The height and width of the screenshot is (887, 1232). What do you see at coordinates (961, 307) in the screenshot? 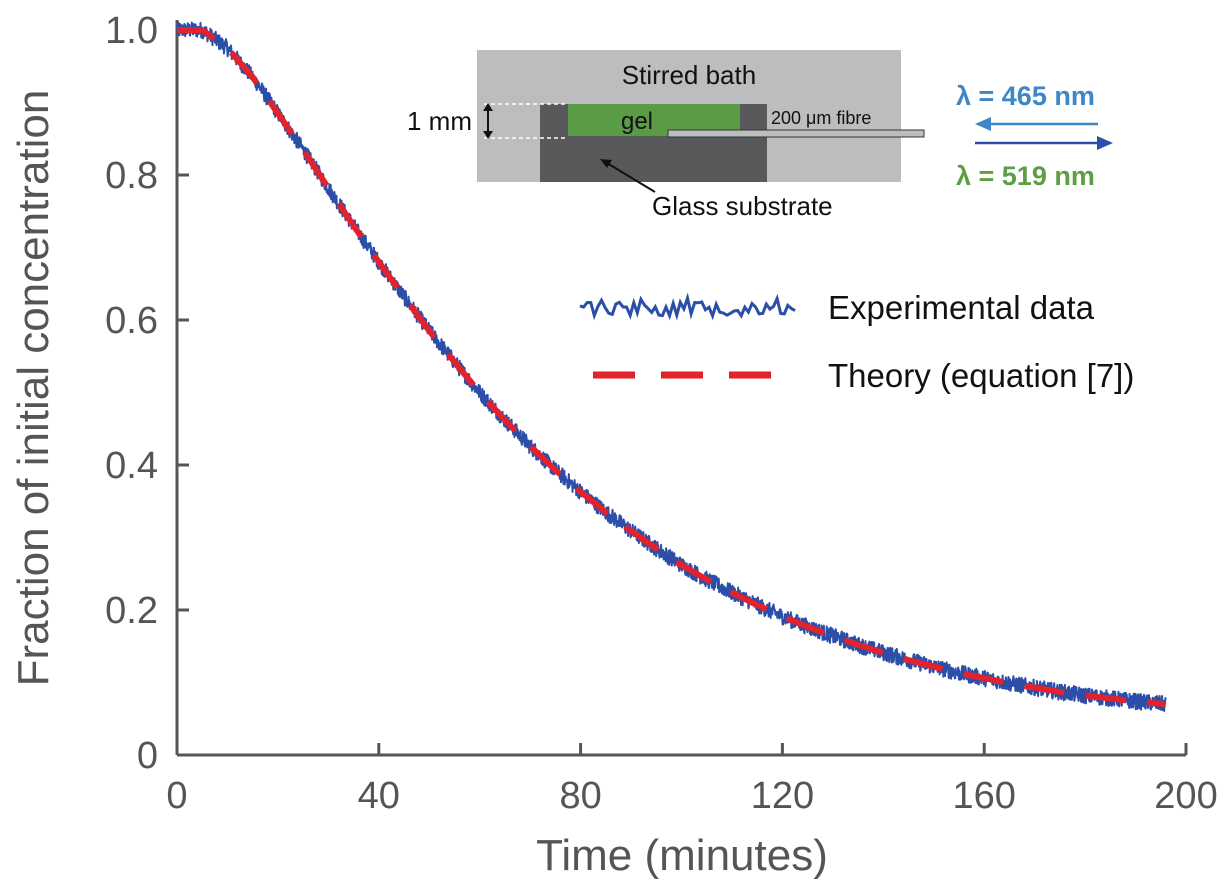
I see `legend-experimental-label: Experimental data` at bounding box center [961, 307].